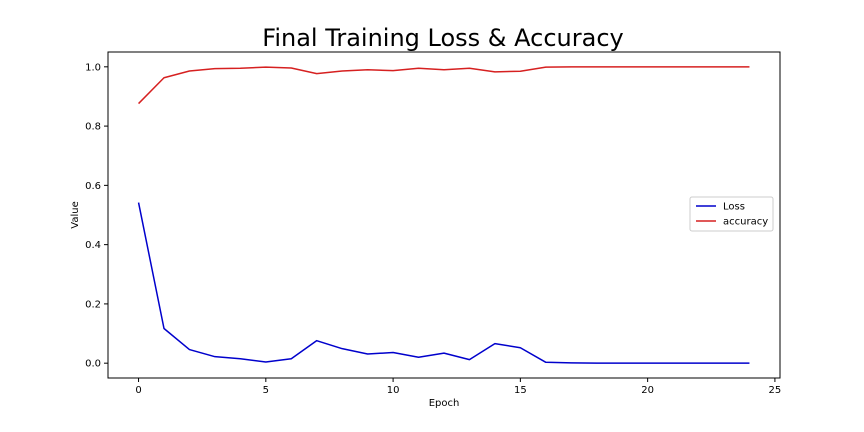 This screenshot has width=864, height=432. I want to click on x-tick-label: 5, so click(266, 390).